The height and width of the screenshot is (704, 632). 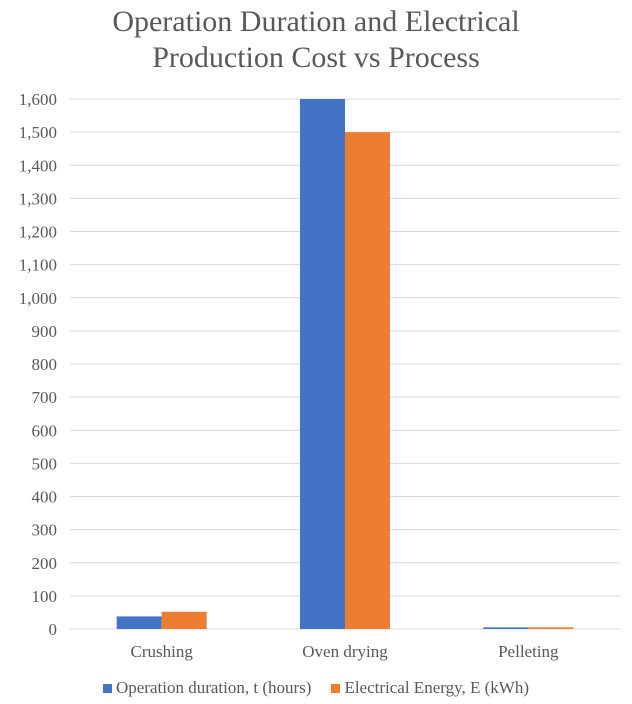 I want to click on y-tick-label: 400, so click(x=45, y=497).